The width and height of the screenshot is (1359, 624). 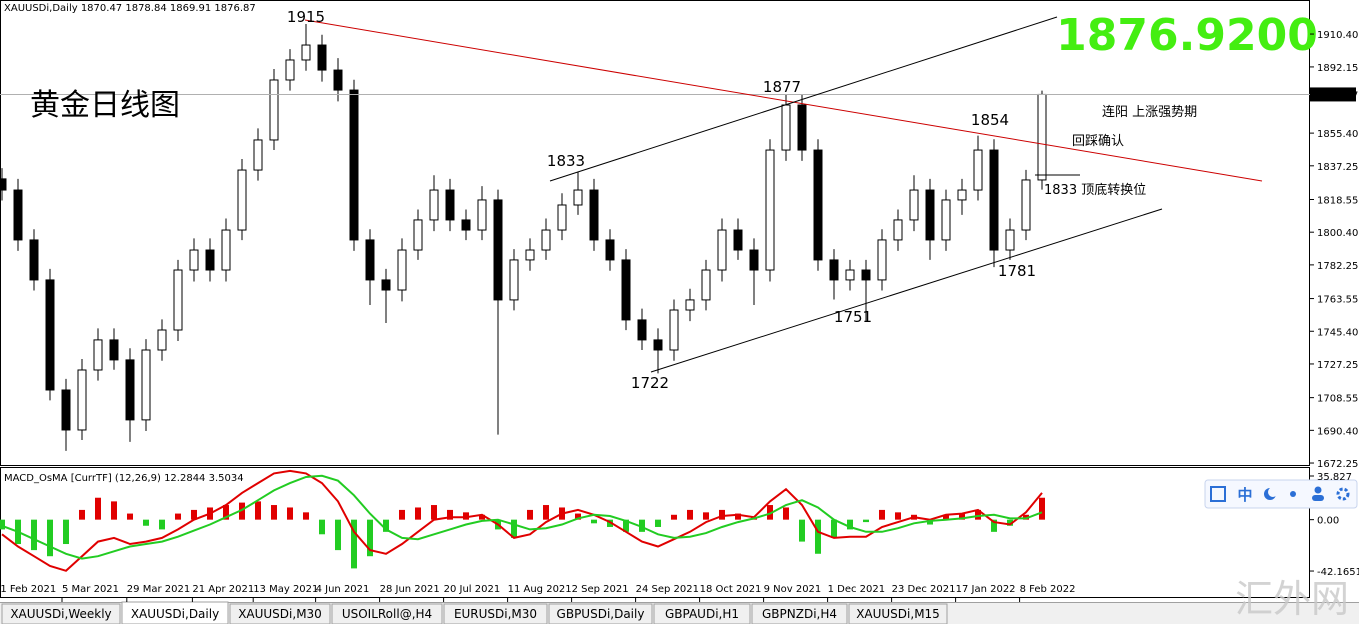 I want to click on x-tick-label: 11 Feb 2021, so click(x=28, y=589).